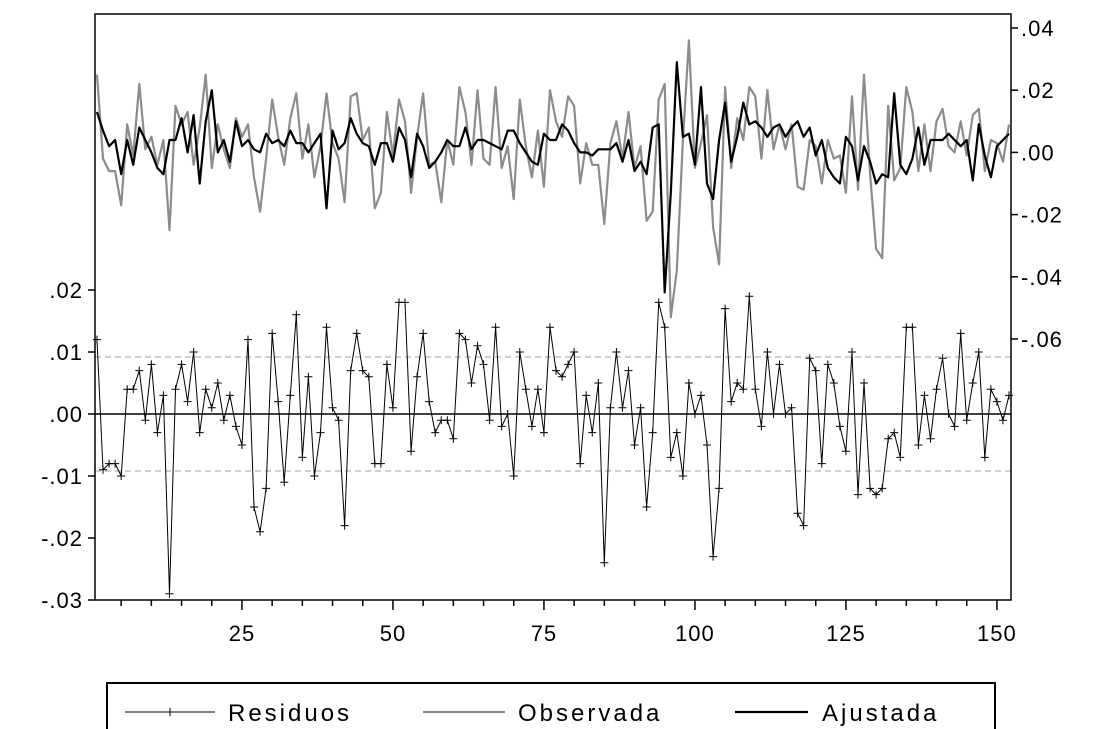 This screenshot has width=1098, height=729. Describe the element at coordinates (551, 705) in the screenshot. I see `legend-frame` at that location.